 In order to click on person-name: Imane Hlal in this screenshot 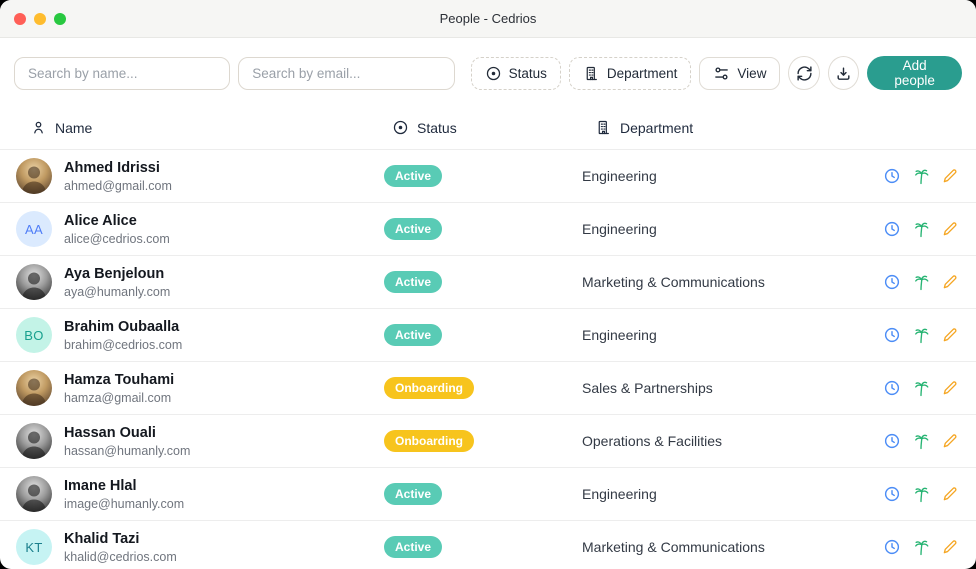, I will do `click(100, 486)`.